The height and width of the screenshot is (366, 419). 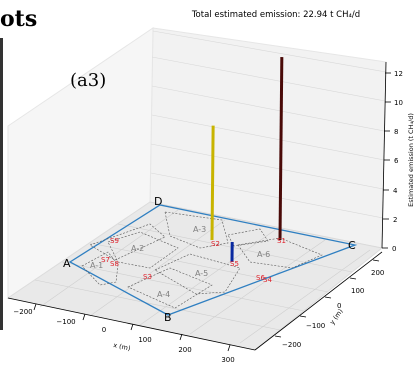 What do you see at coordinates (96, 265) in the screenshot?
I see `area-label: A-1` at bounding box center [96, 265].